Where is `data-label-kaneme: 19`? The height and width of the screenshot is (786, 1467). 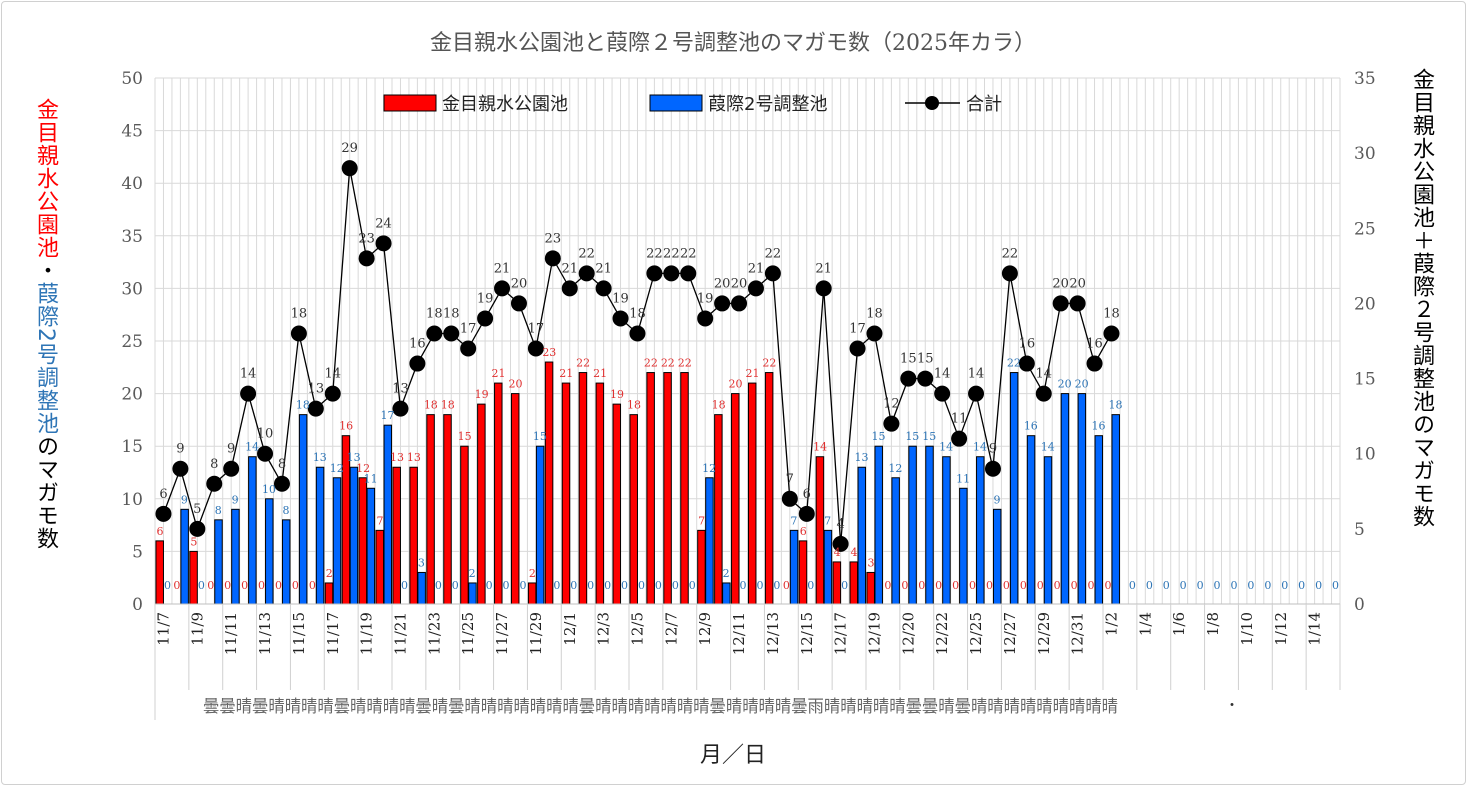 data-label-kaneme: 19 is located at coordinates (617, 394).